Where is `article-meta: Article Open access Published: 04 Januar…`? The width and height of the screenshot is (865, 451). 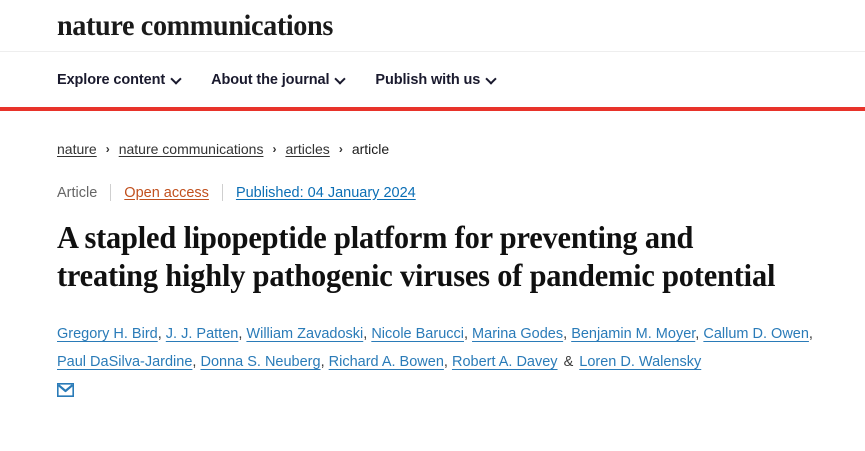
article-meta: Article Open access Published: 04 Januar… is located at coordinates (449, 192).